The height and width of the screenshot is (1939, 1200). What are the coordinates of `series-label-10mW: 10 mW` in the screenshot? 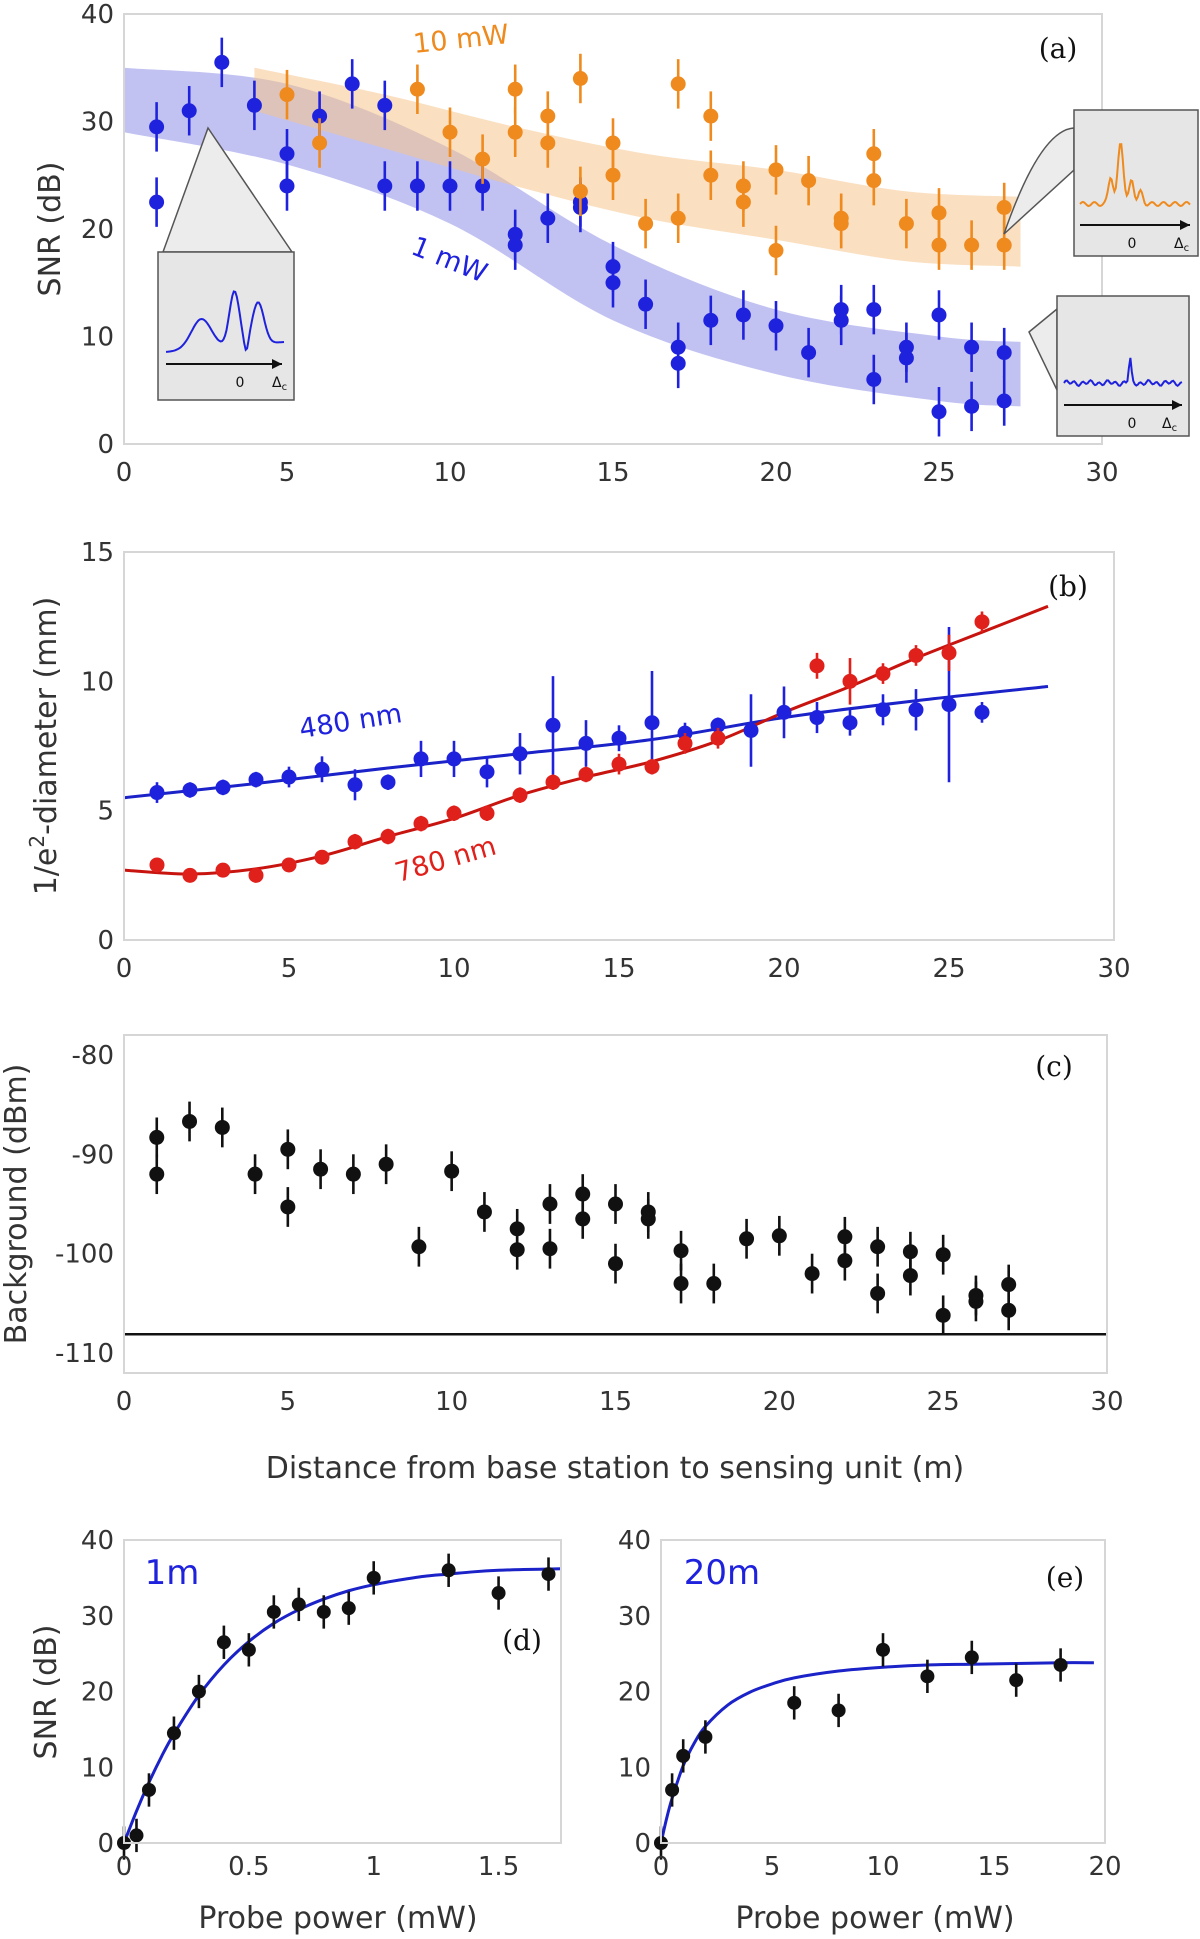 It's located at (461, 39).